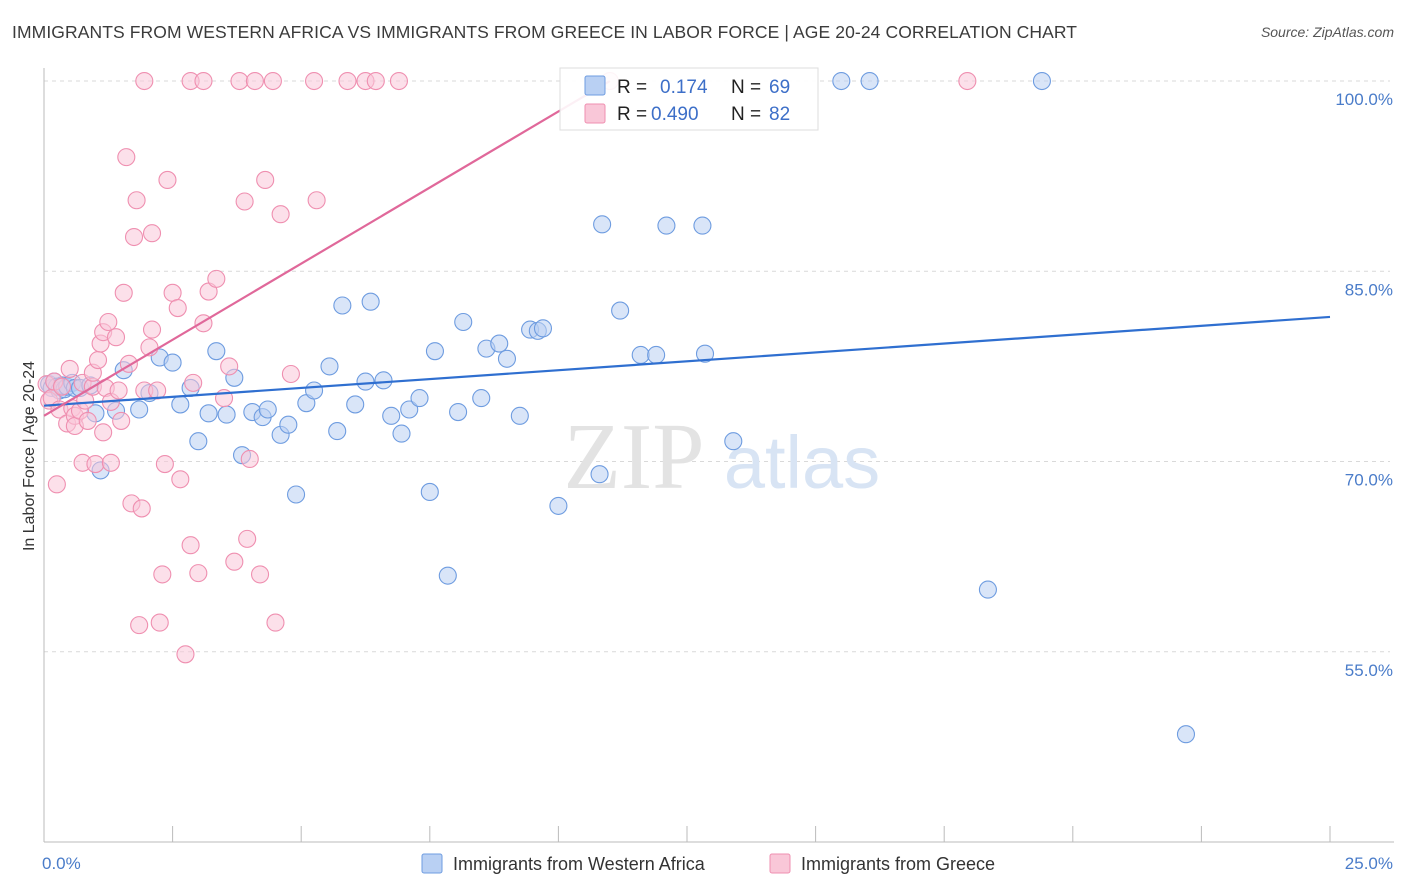 This screenshot has width=1406, height=892. Describe the element at coordinates (1369, 480) in the screenshot. I see `y-tick-label: 70.0%` at that location.